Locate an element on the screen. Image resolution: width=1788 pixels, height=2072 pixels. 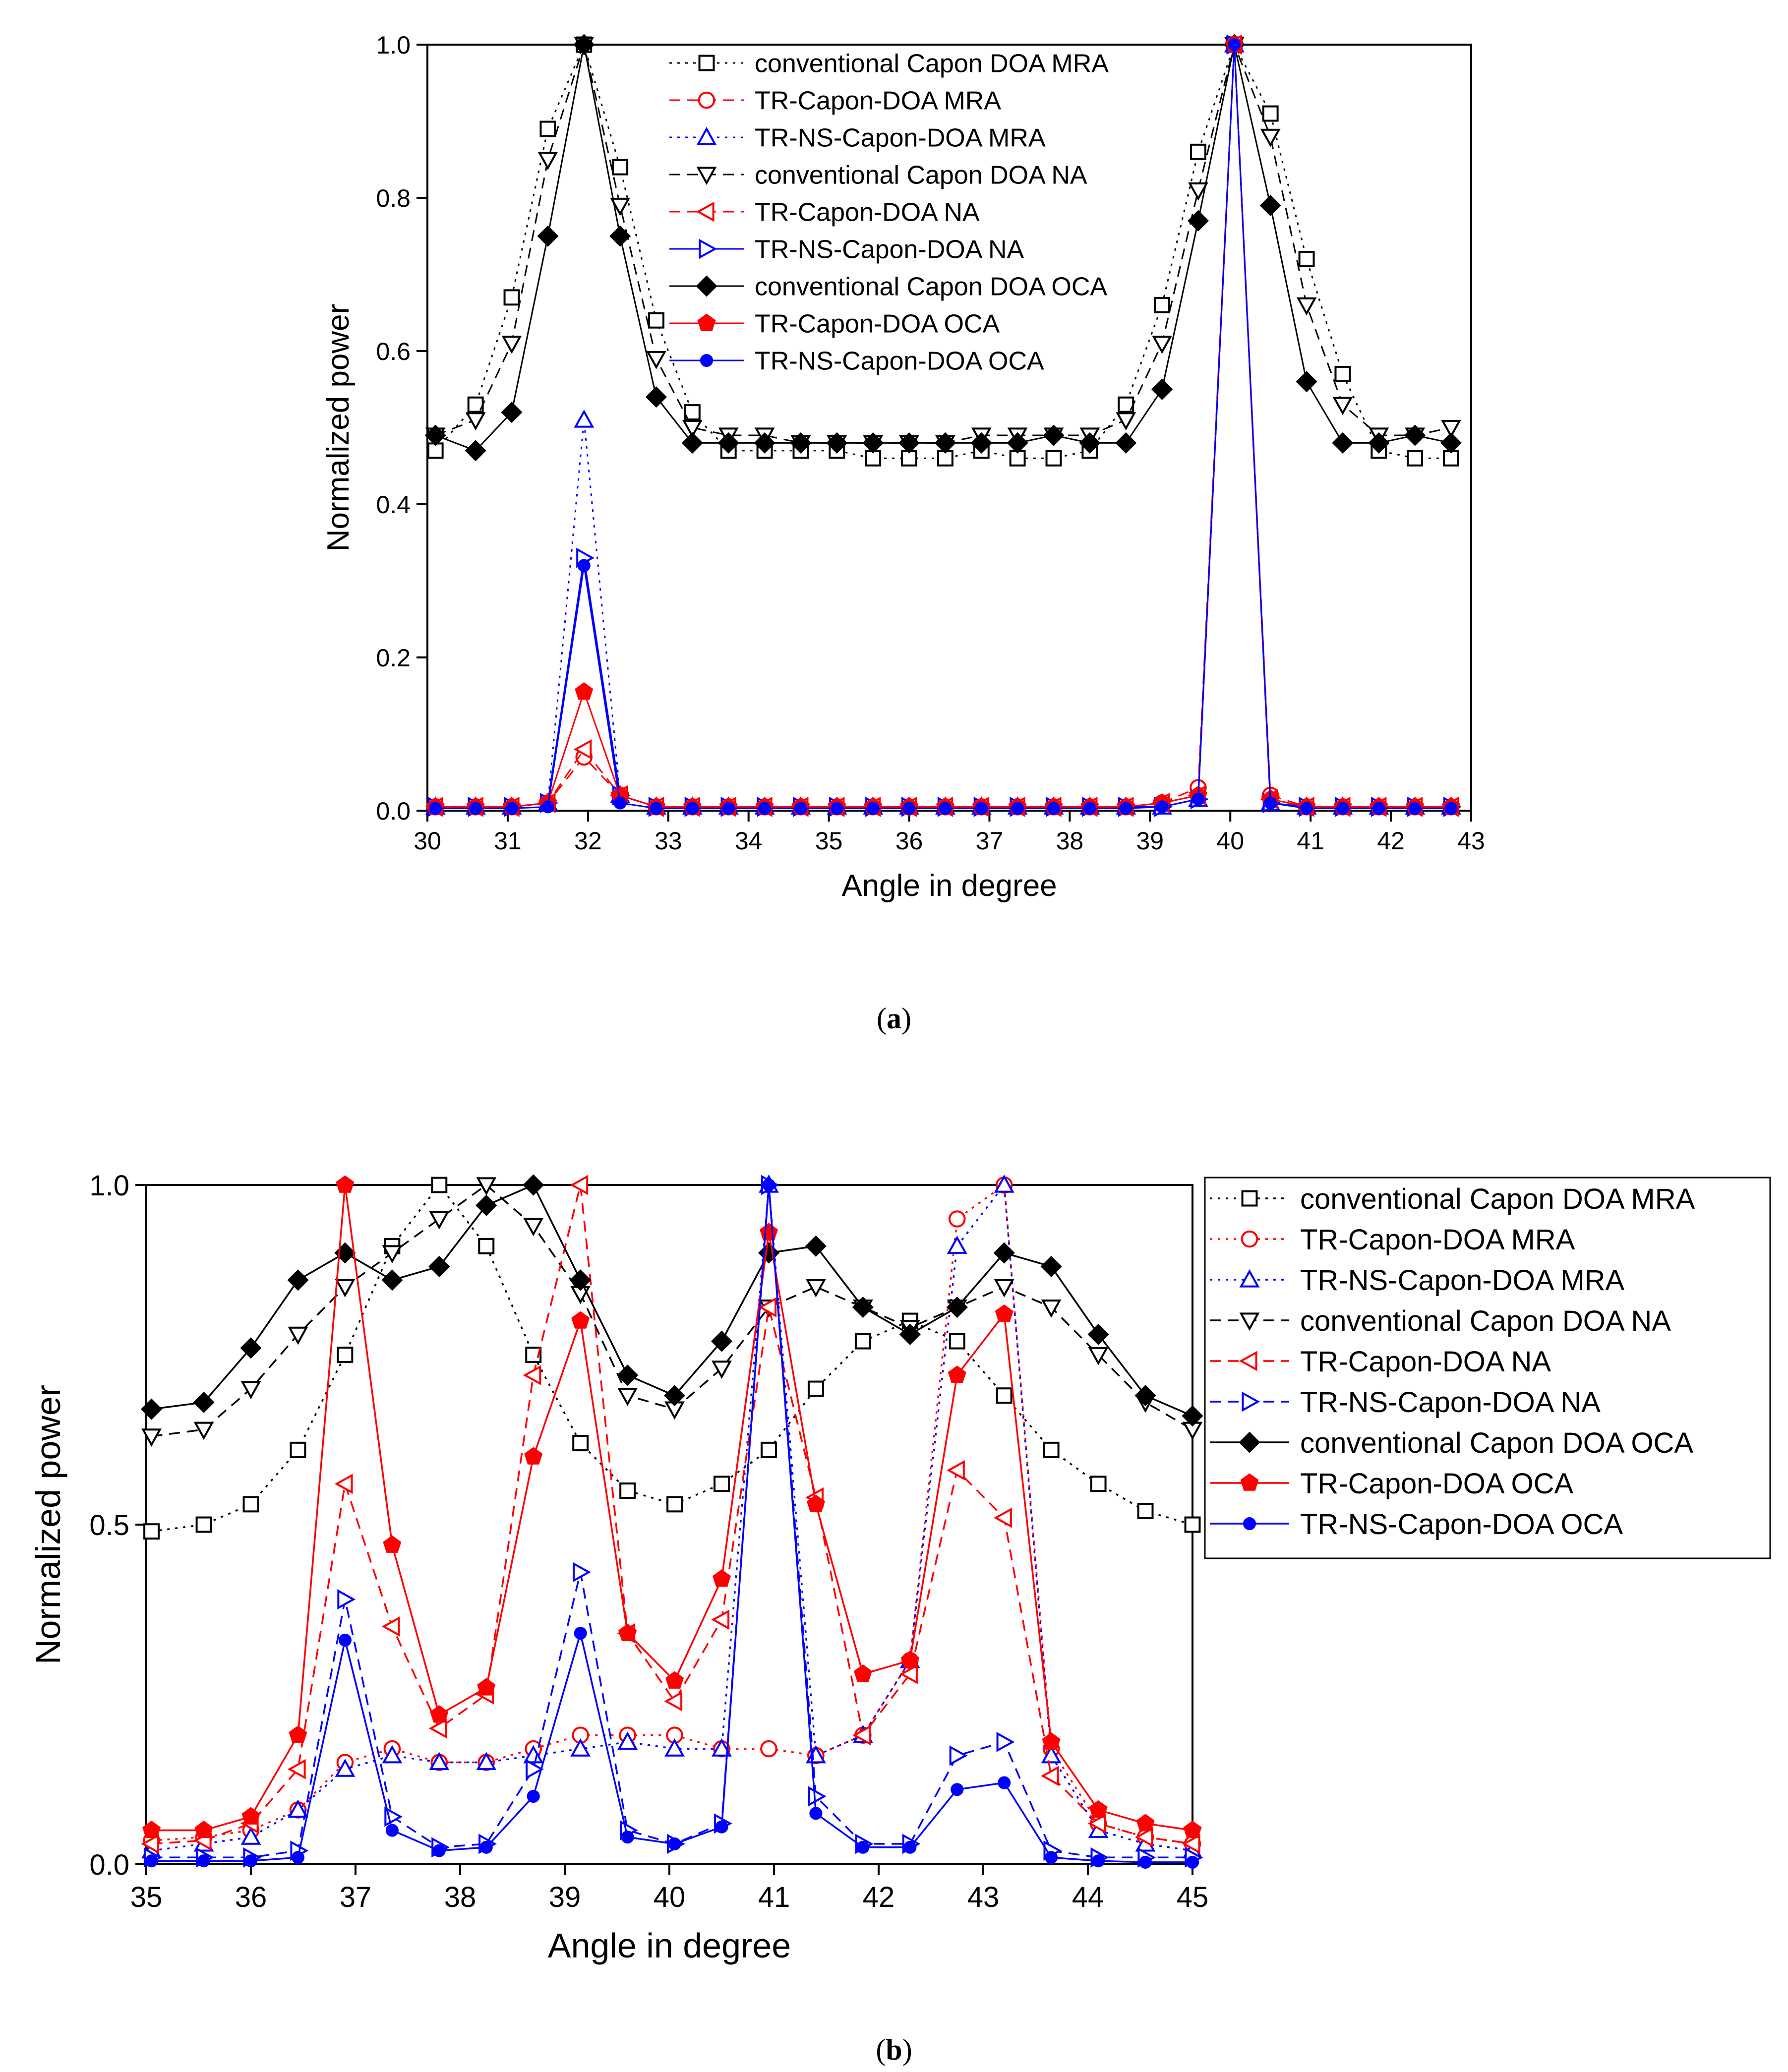
x-tick-label: 44 is located at coordinates (1088, 1897).